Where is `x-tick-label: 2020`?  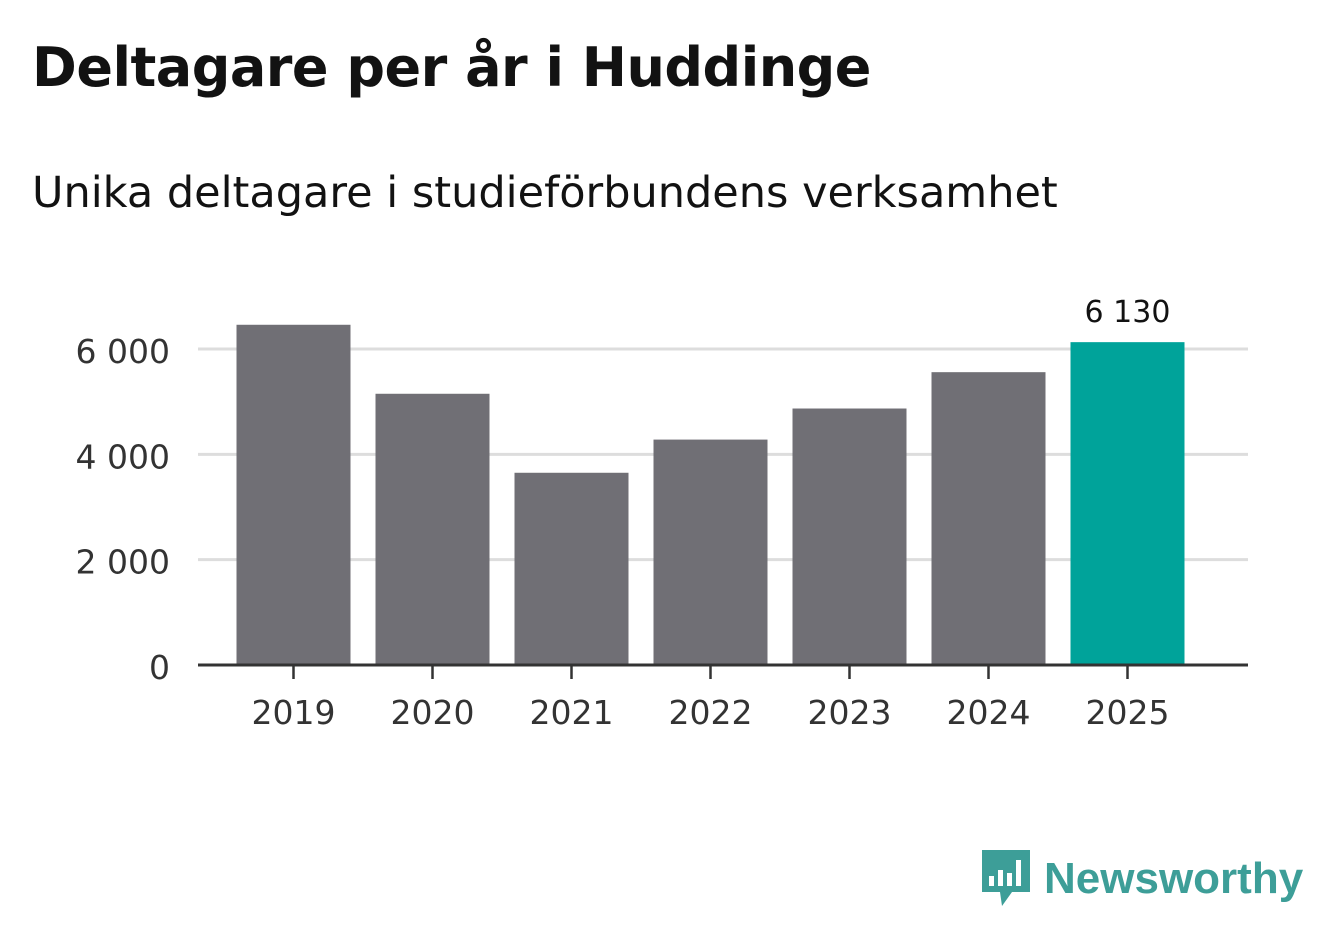
x-tick-label: 2020 is located at coordinates (433, 712).